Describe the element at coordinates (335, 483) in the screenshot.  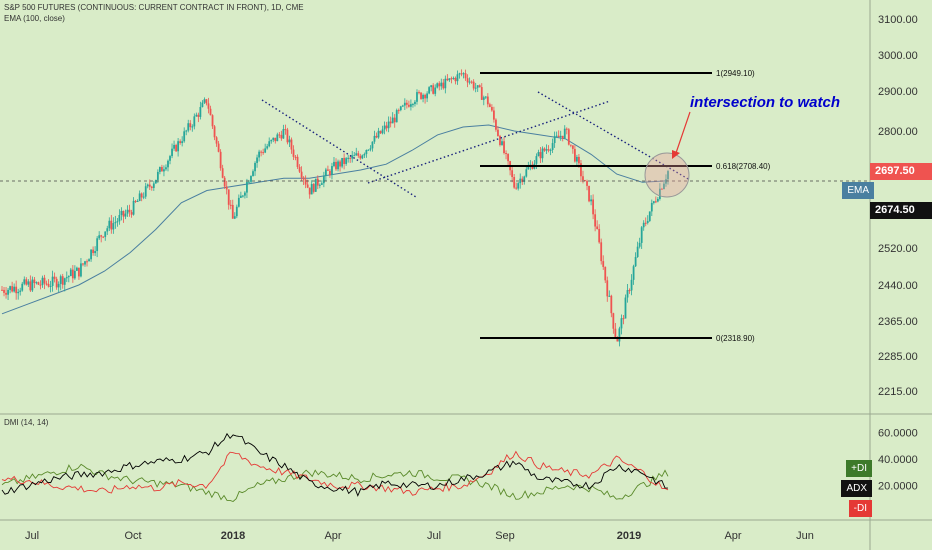
I see `plus-di-line` at that location.